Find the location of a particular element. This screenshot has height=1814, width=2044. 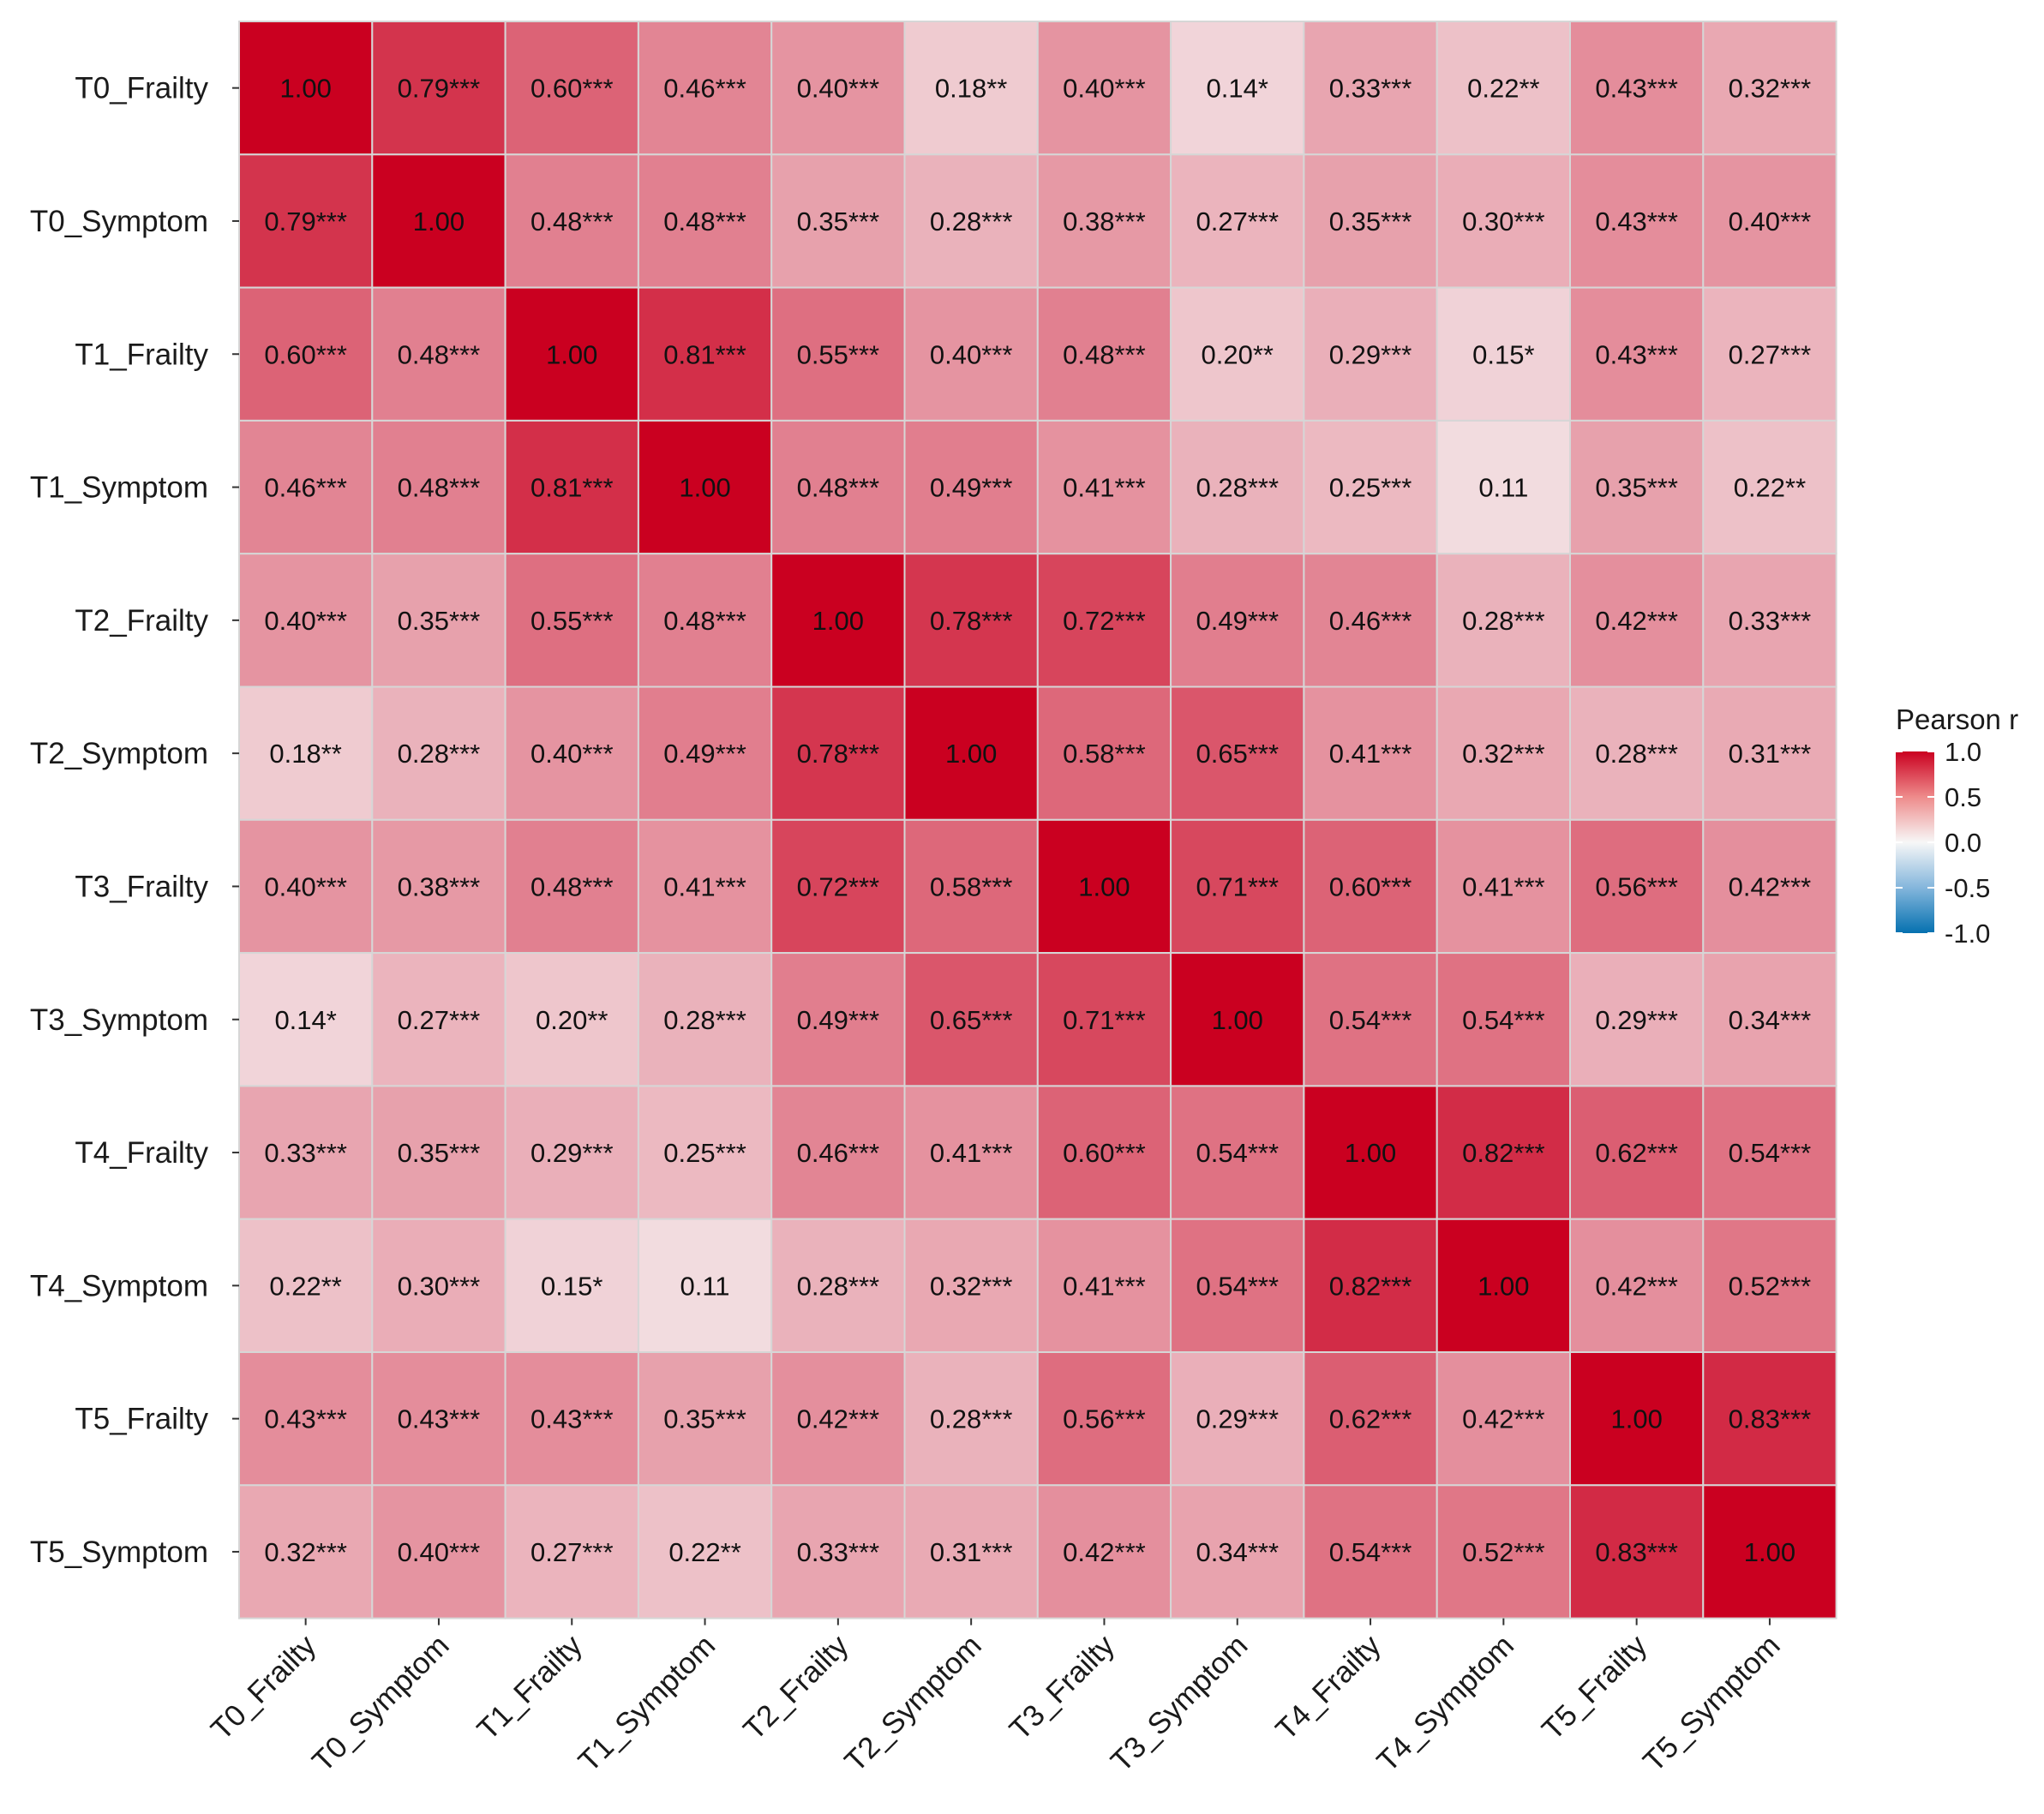

cell-value-label: 0.25*** is located at coordinates (704, 1153).